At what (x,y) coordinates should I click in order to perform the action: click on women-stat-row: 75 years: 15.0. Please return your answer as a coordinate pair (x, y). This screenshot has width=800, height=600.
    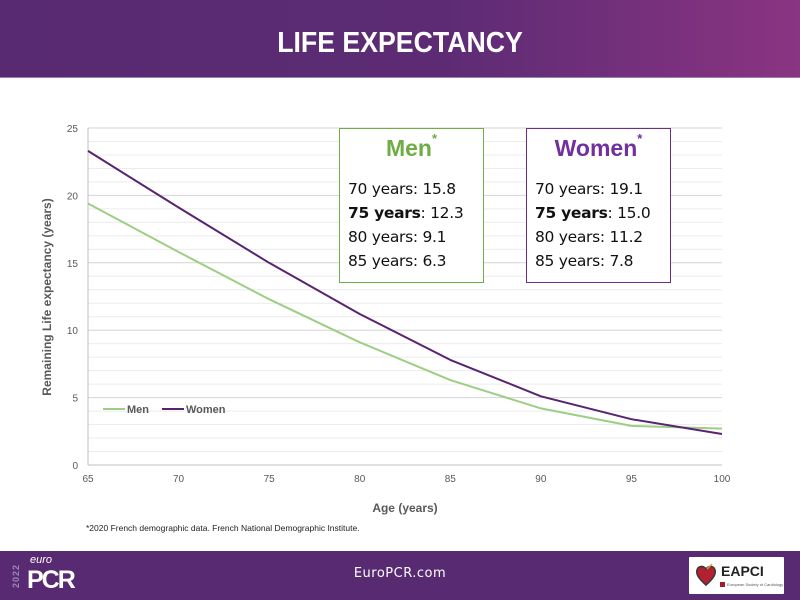
    Looking at the image, I should click on (602, 213).